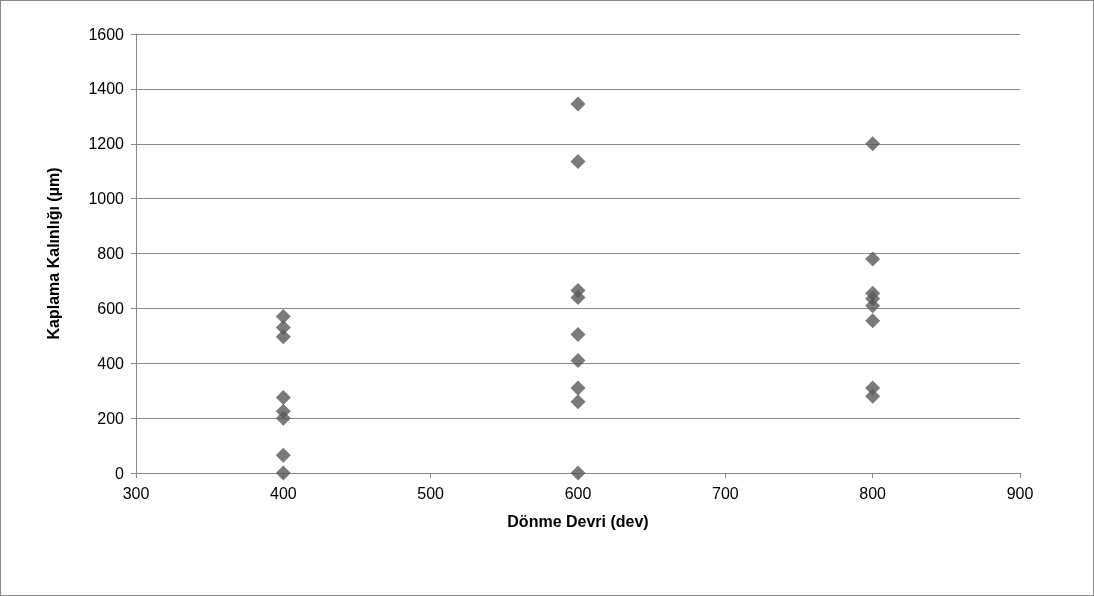 Image resolution: width=1094 pixels, height=596 pixels. I want to click on y-tick-label: 1200, so click(106, 144).